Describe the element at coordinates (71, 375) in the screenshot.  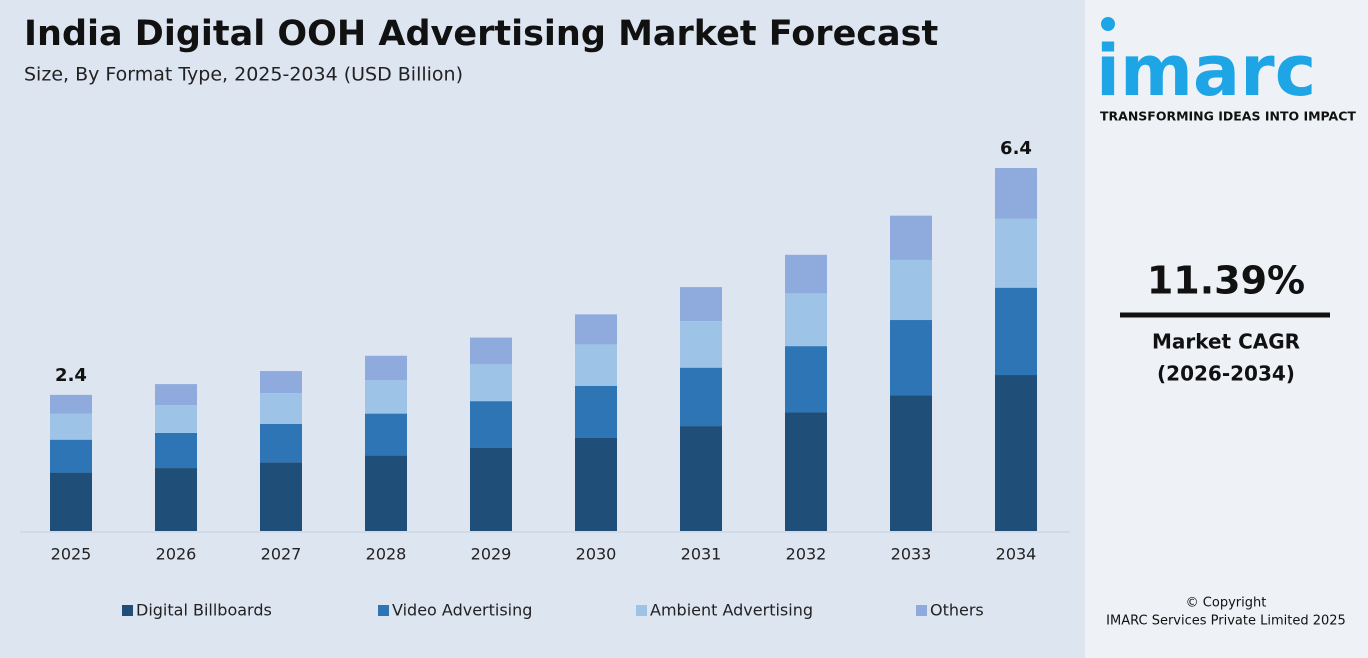
I see `total-label: 2.4` at that location.